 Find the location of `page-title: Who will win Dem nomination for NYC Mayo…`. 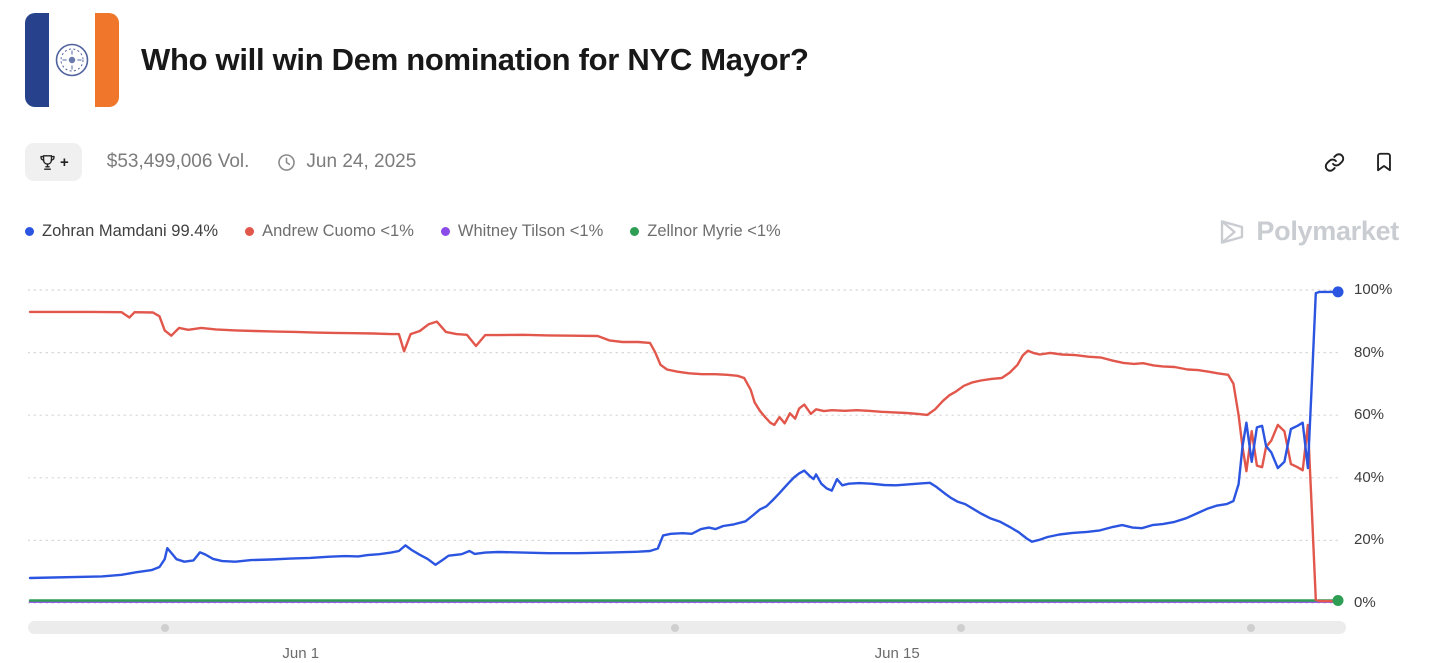

page-title: Who will win Dem nomination for NYC Mayo… is located at coordinates (475, 59).